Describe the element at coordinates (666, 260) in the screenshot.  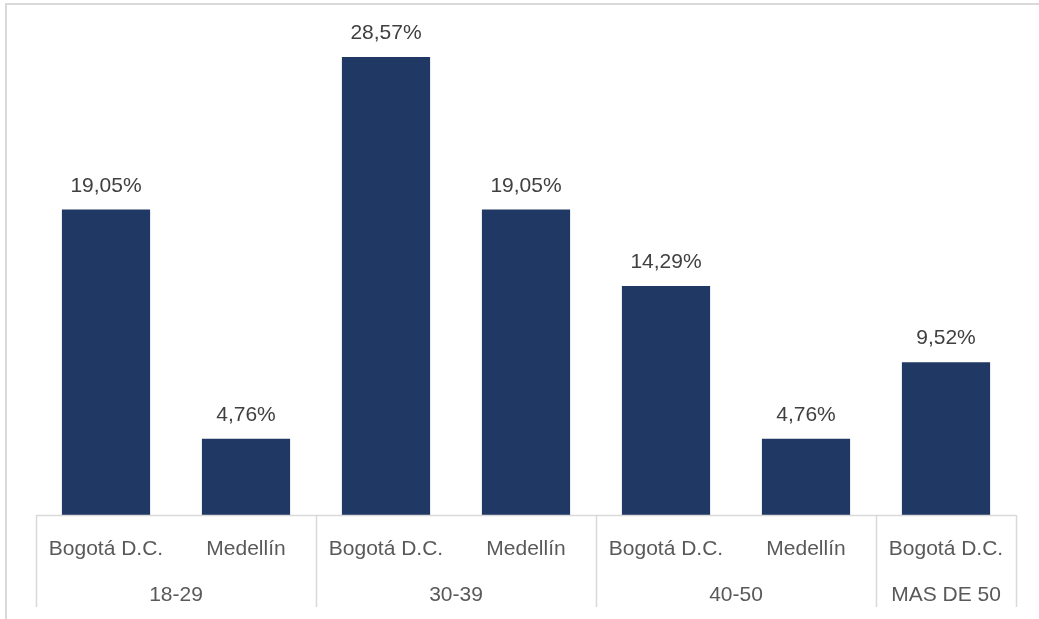
I see `data-label: 14,29%` at that location.